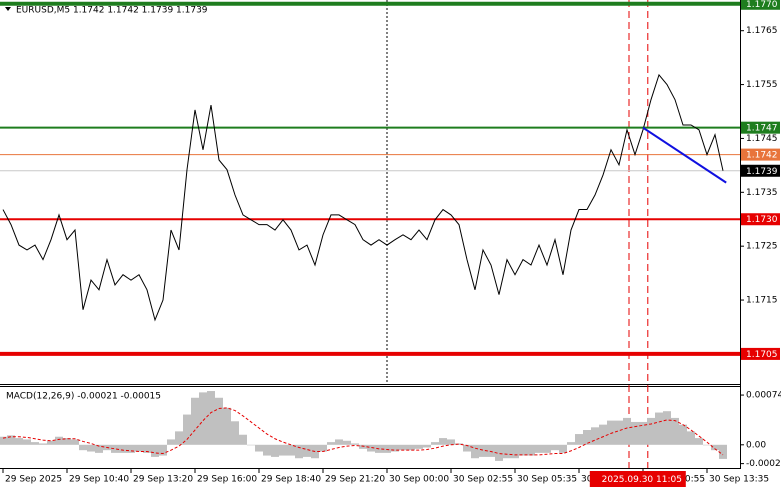  Describe the element at coordinates (762, 31) in the screenshot. I see `y-tick-label: 1.1765` at that location.